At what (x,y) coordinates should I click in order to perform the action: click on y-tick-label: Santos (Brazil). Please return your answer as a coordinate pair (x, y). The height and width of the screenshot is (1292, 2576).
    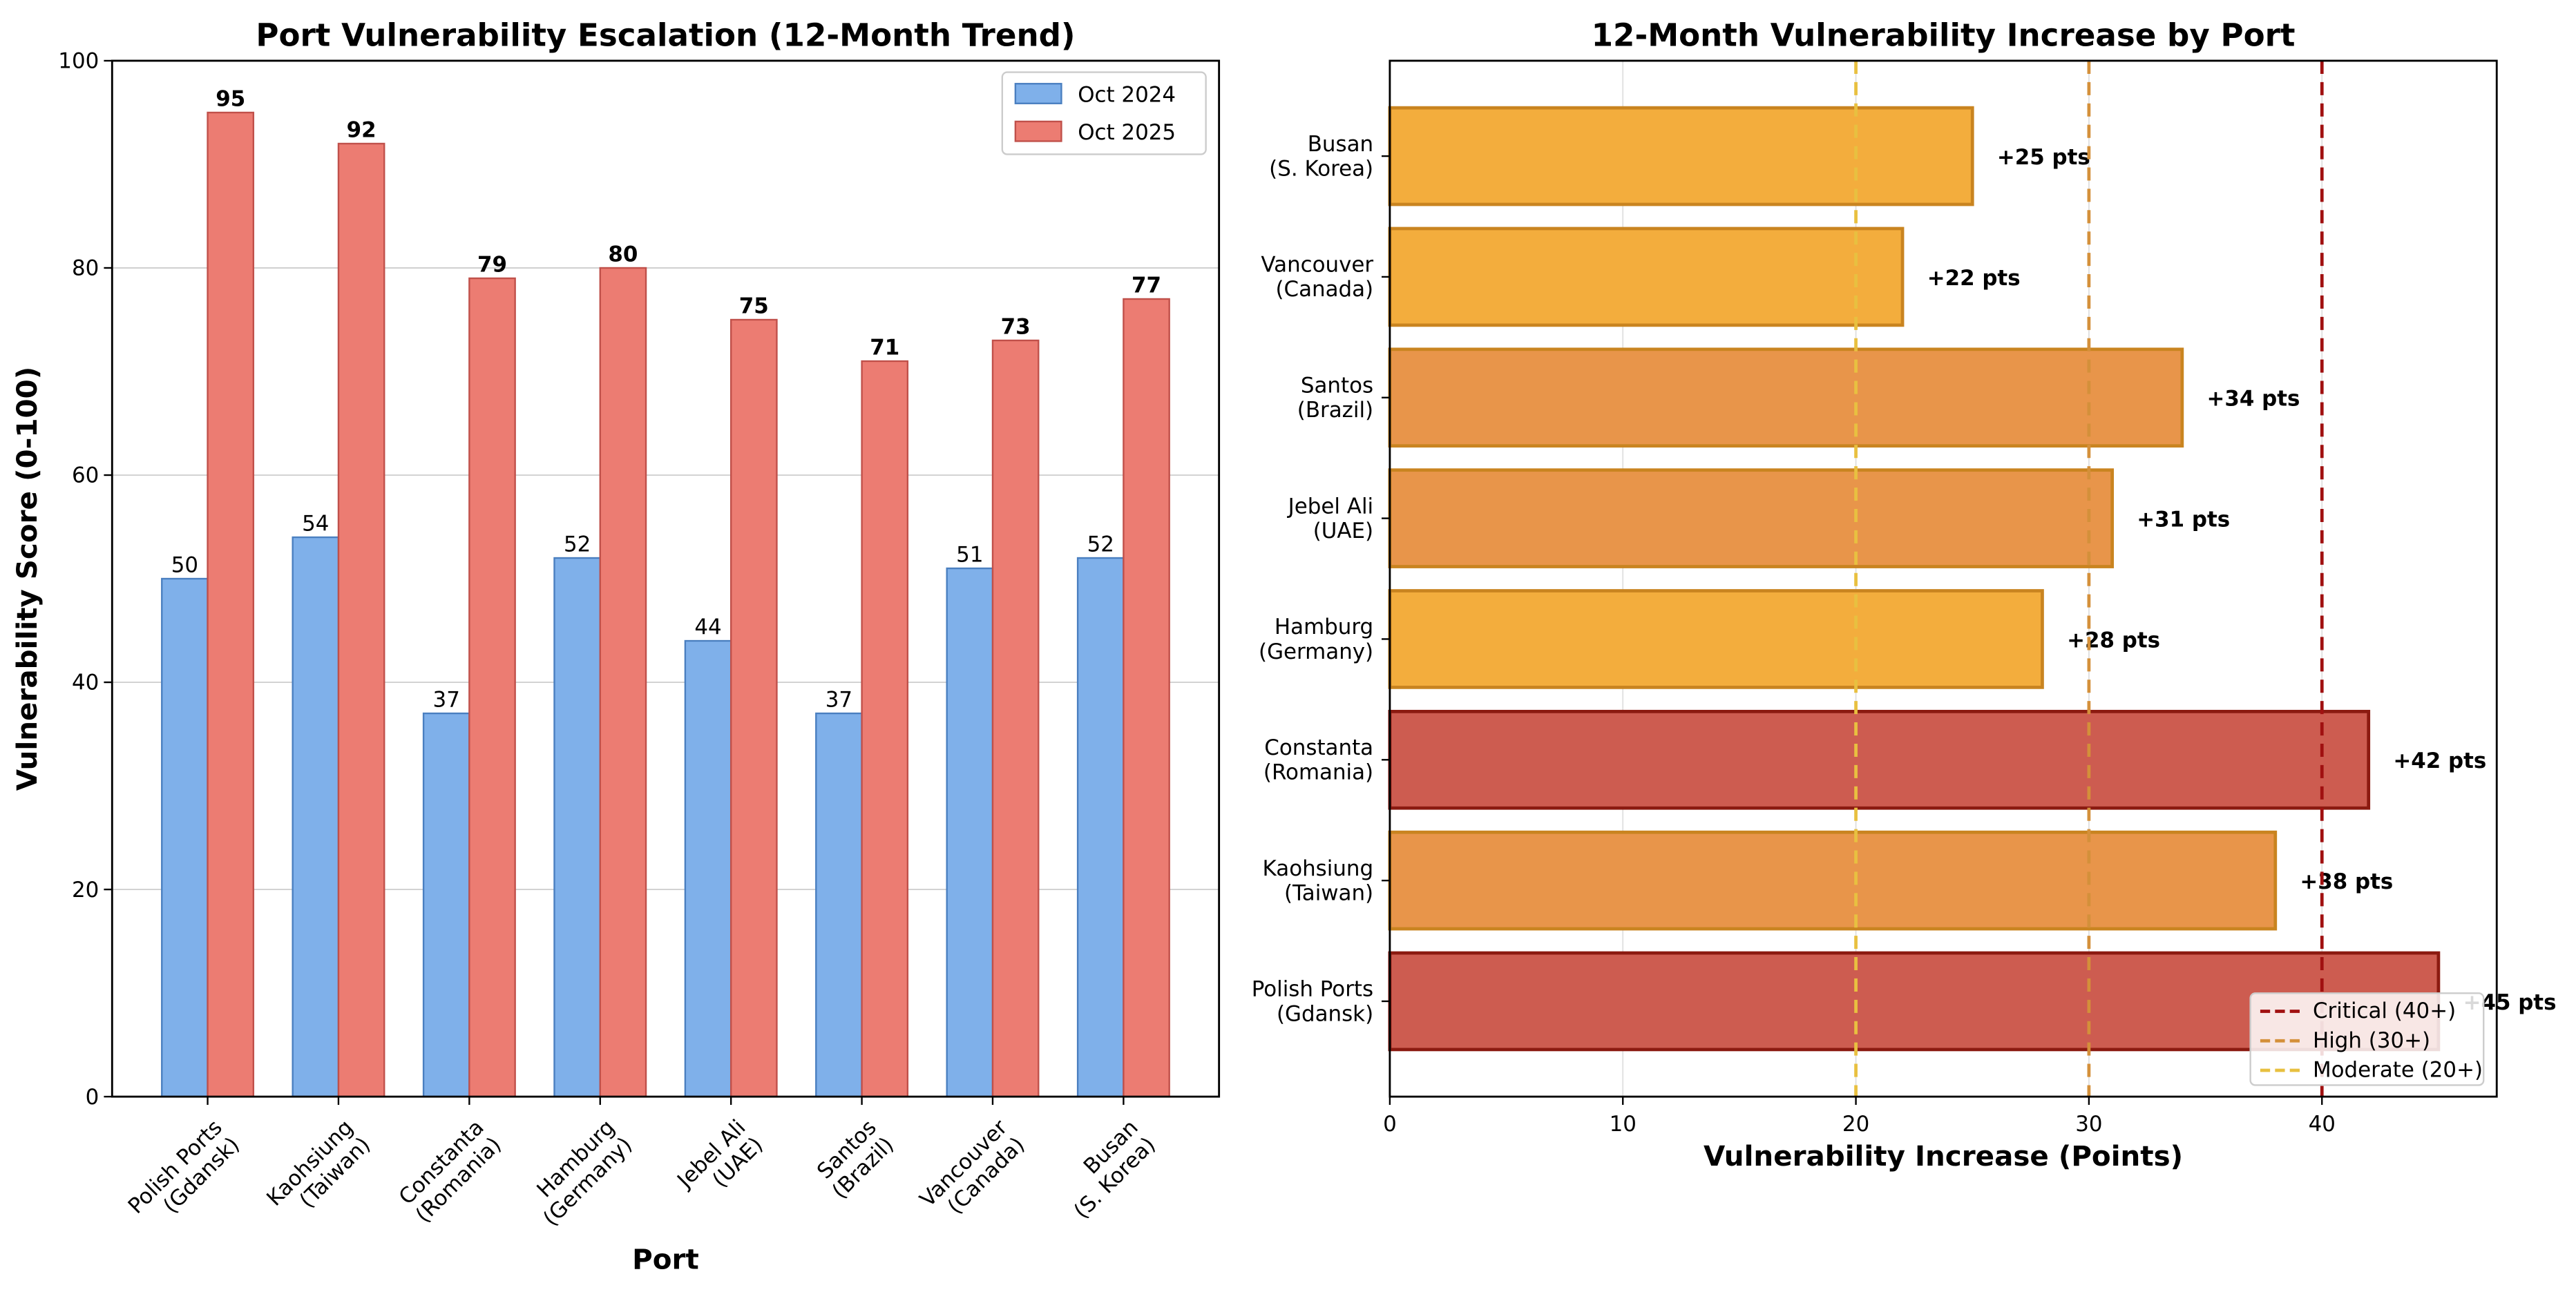
    Looking at the image, I should click on (1335, 399).